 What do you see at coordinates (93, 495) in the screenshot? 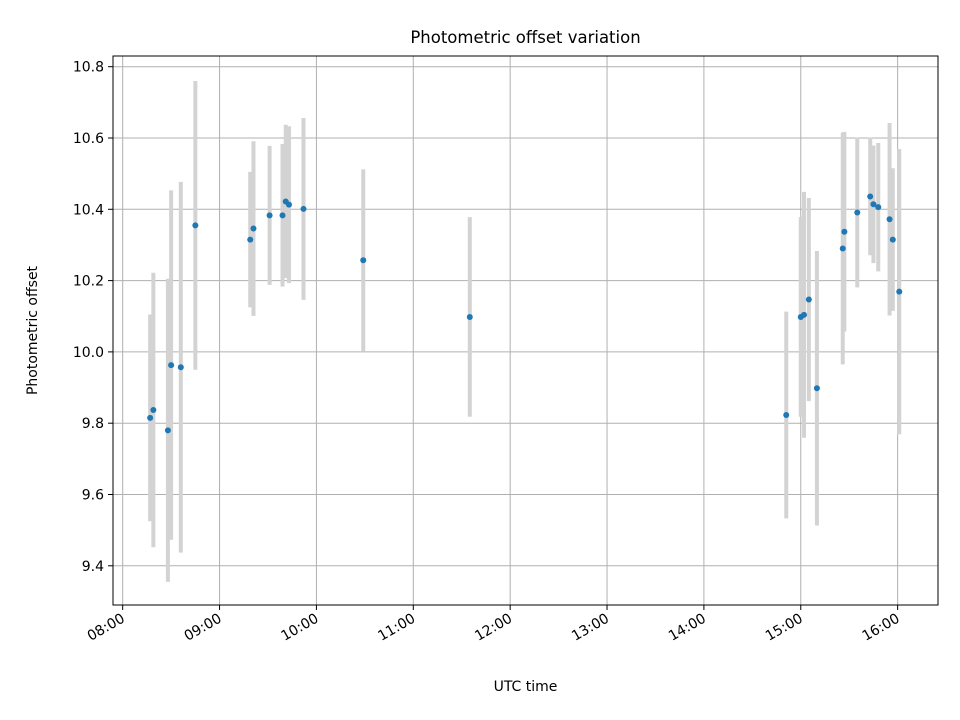
I see `y-tick-label: 9.6` at bounding box center [93, 495].